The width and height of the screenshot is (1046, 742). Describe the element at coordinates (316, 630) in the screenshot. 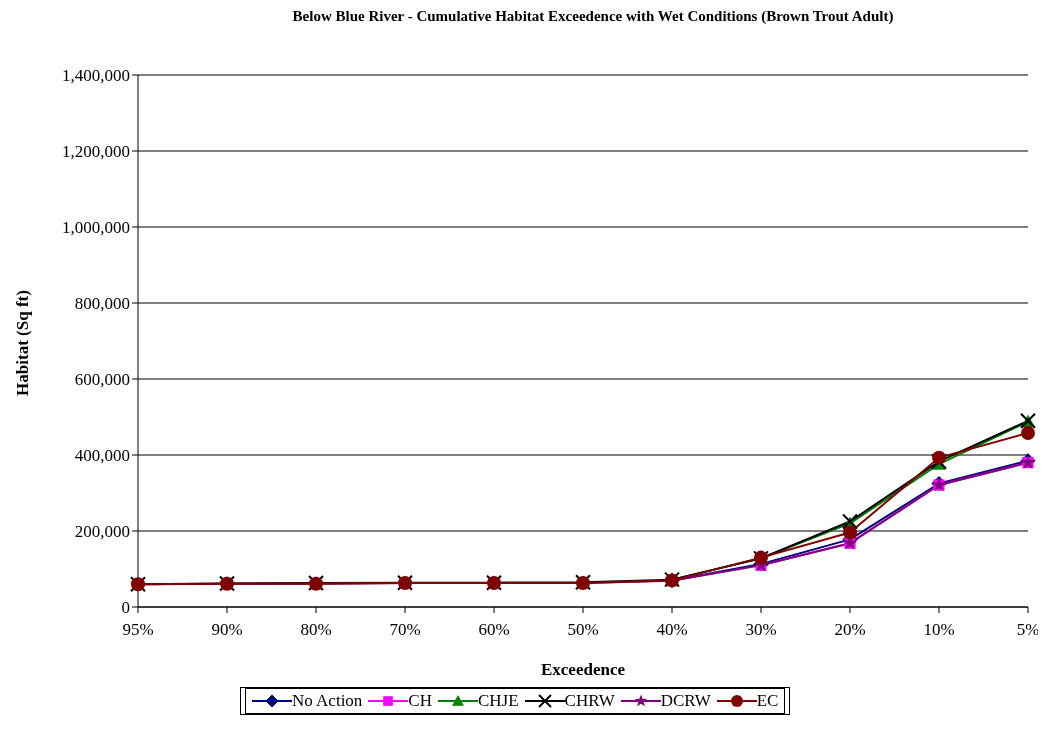

I see `x-tick-label: 80%` at that location.